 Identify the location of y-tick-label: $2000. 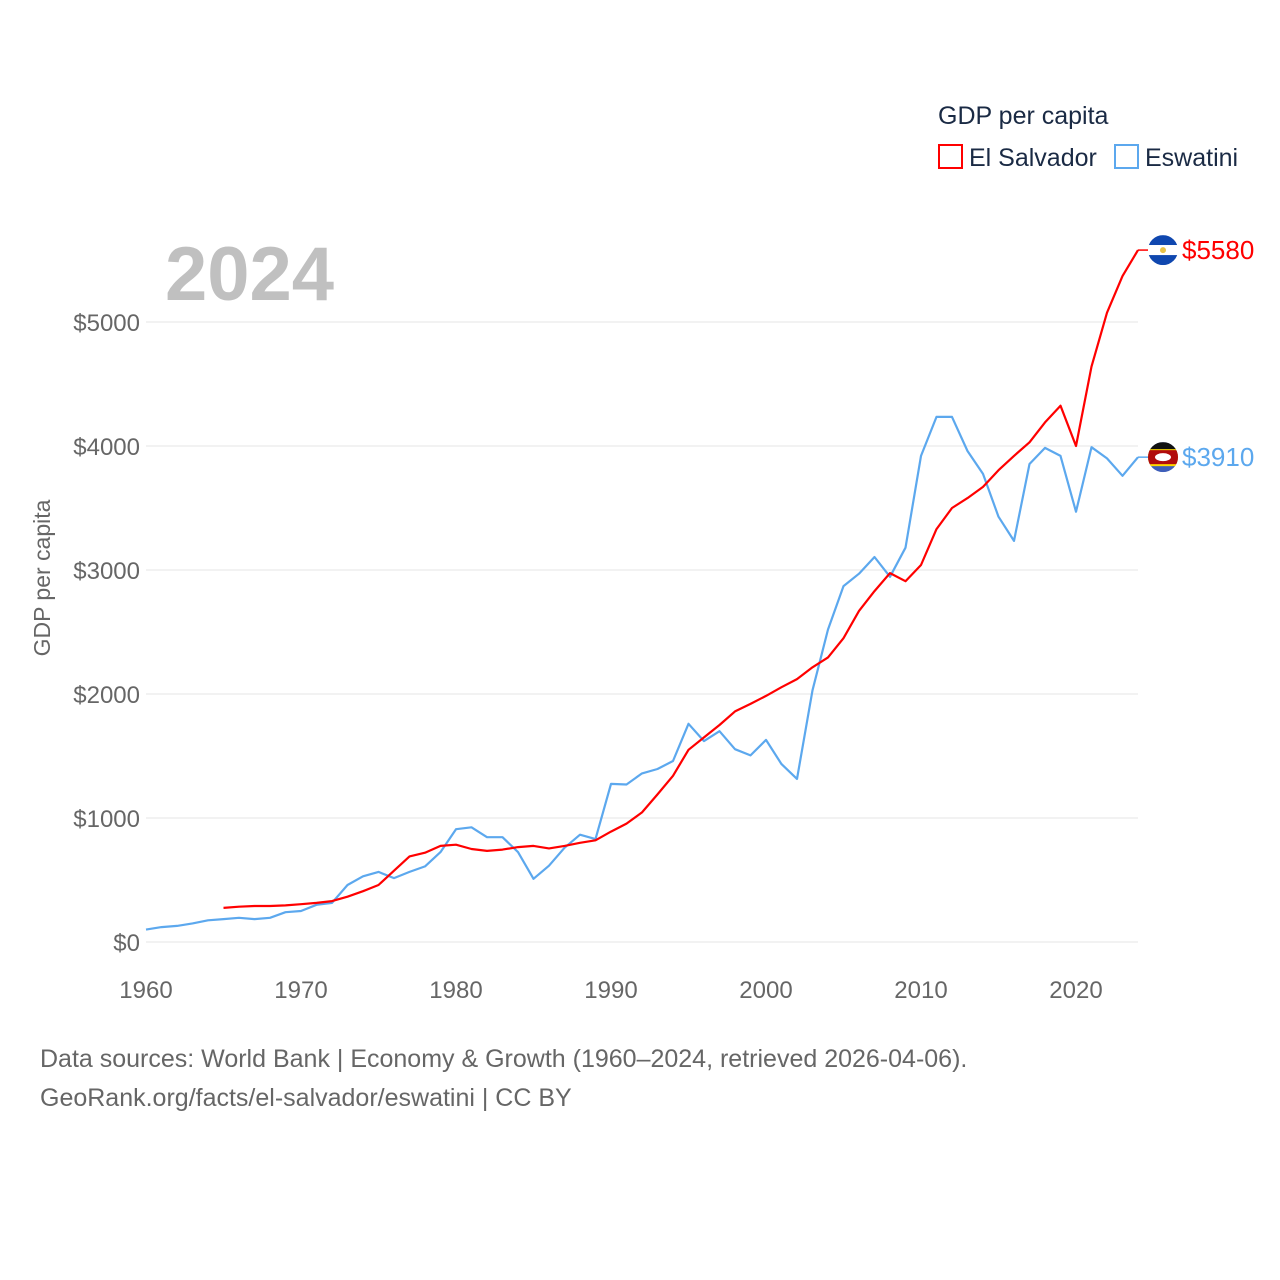
(106, 695).